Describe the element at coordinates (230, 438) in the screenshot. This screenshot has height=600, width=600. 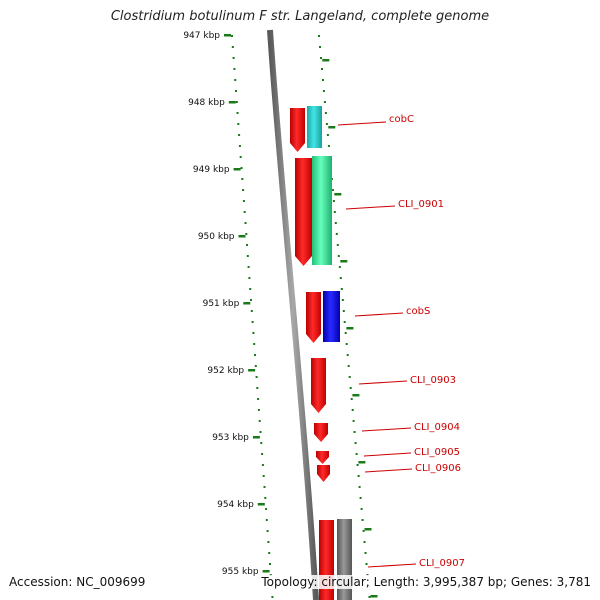
I see `tick-label: 953 kbp` at that location.